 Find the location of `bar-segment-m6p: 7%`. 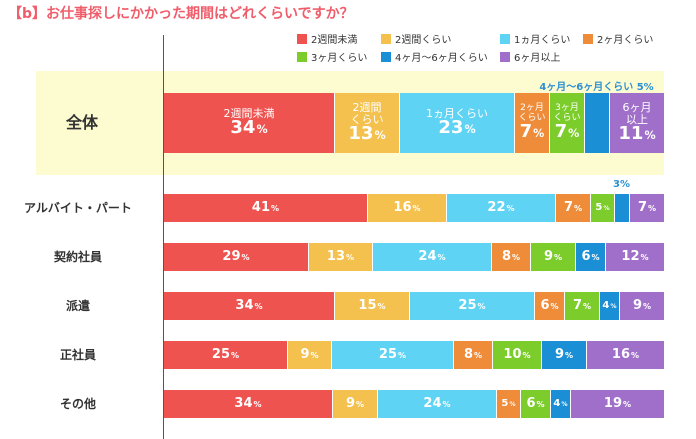

bar-segment-m6p: 7% is located at coordinates (646, 208).